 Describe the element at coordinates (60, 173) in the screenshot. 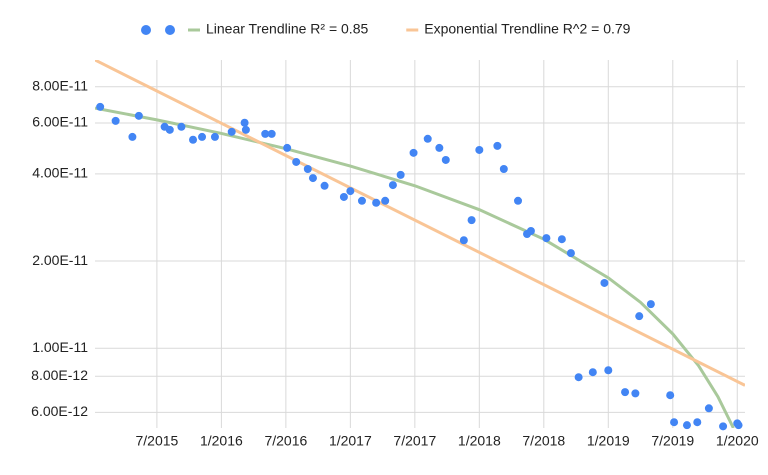

I see `y-tick-label: 4.00E-11` at that location.